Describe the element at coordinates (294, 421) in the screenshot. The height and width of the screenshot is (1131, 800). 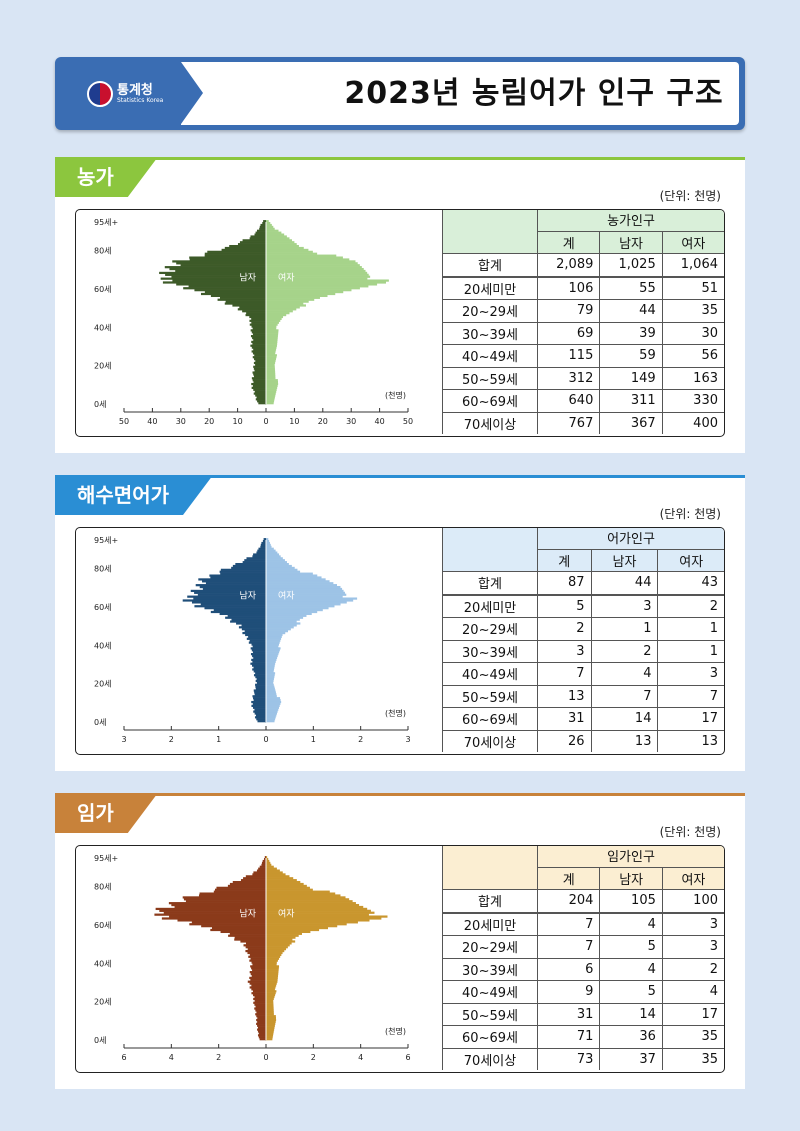
I see `x-tick-label: 10` at that location.